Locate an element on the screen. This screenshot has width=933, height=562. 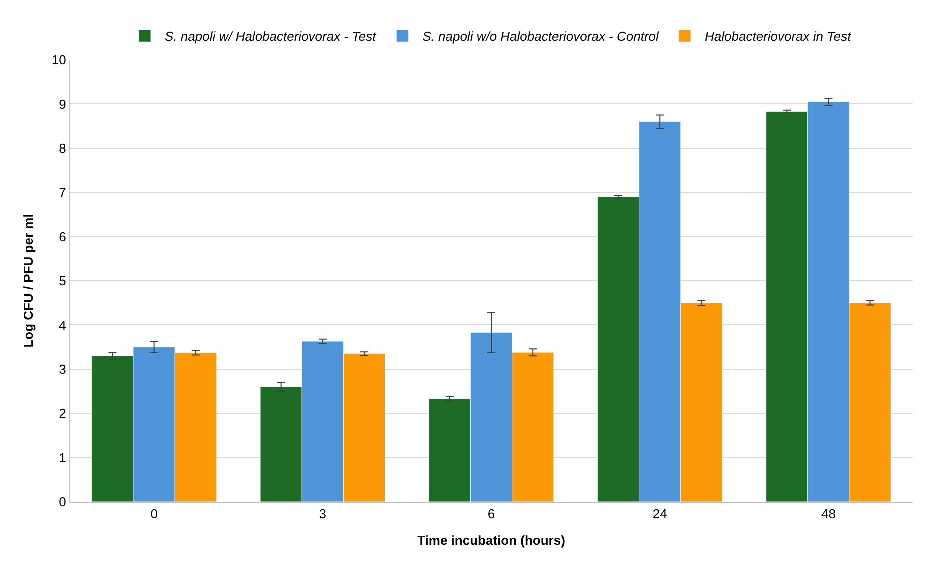
y-axis-title: Log CFU / PFU per ml is located at coordinates (28, 281).